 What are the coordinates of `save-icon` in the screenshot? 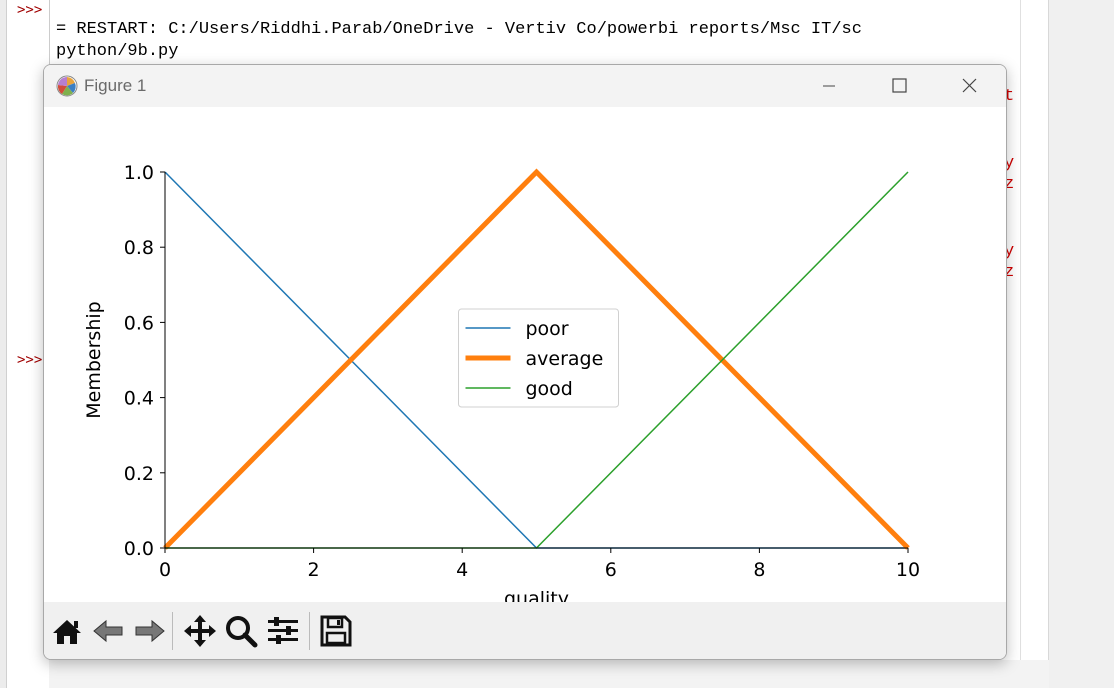 It's located at (336, 631).